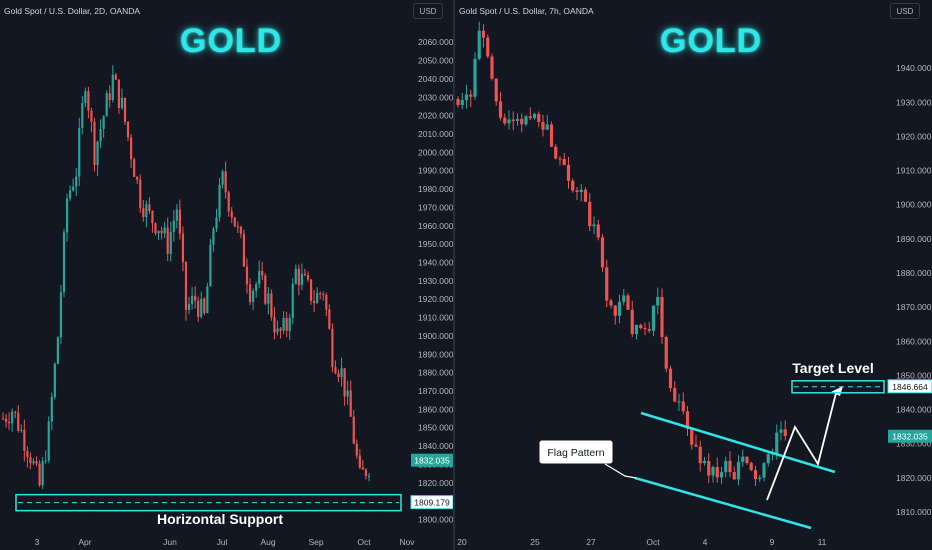 This screenshot has height=550, width=932. Describe the element at coordinates (914, 341) in the screenshot. I see `y-tick-label: 1860.000` at that location.